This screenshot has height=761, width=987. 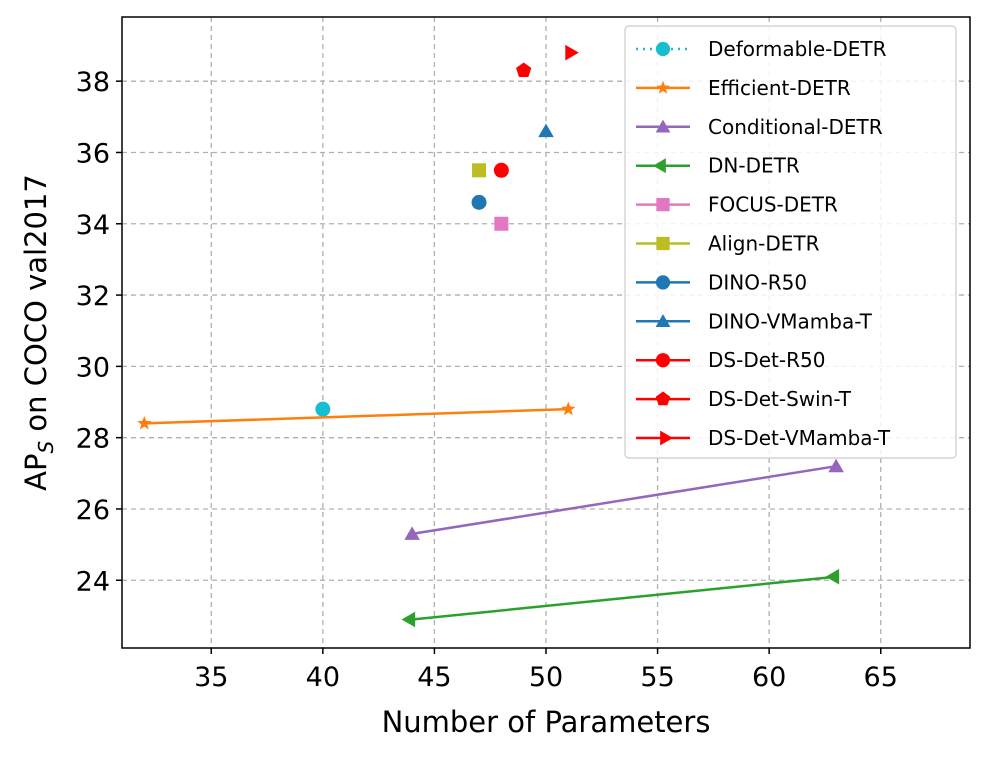 I want to click on x-tick-label-35: 35, so click(x=211, y=677).